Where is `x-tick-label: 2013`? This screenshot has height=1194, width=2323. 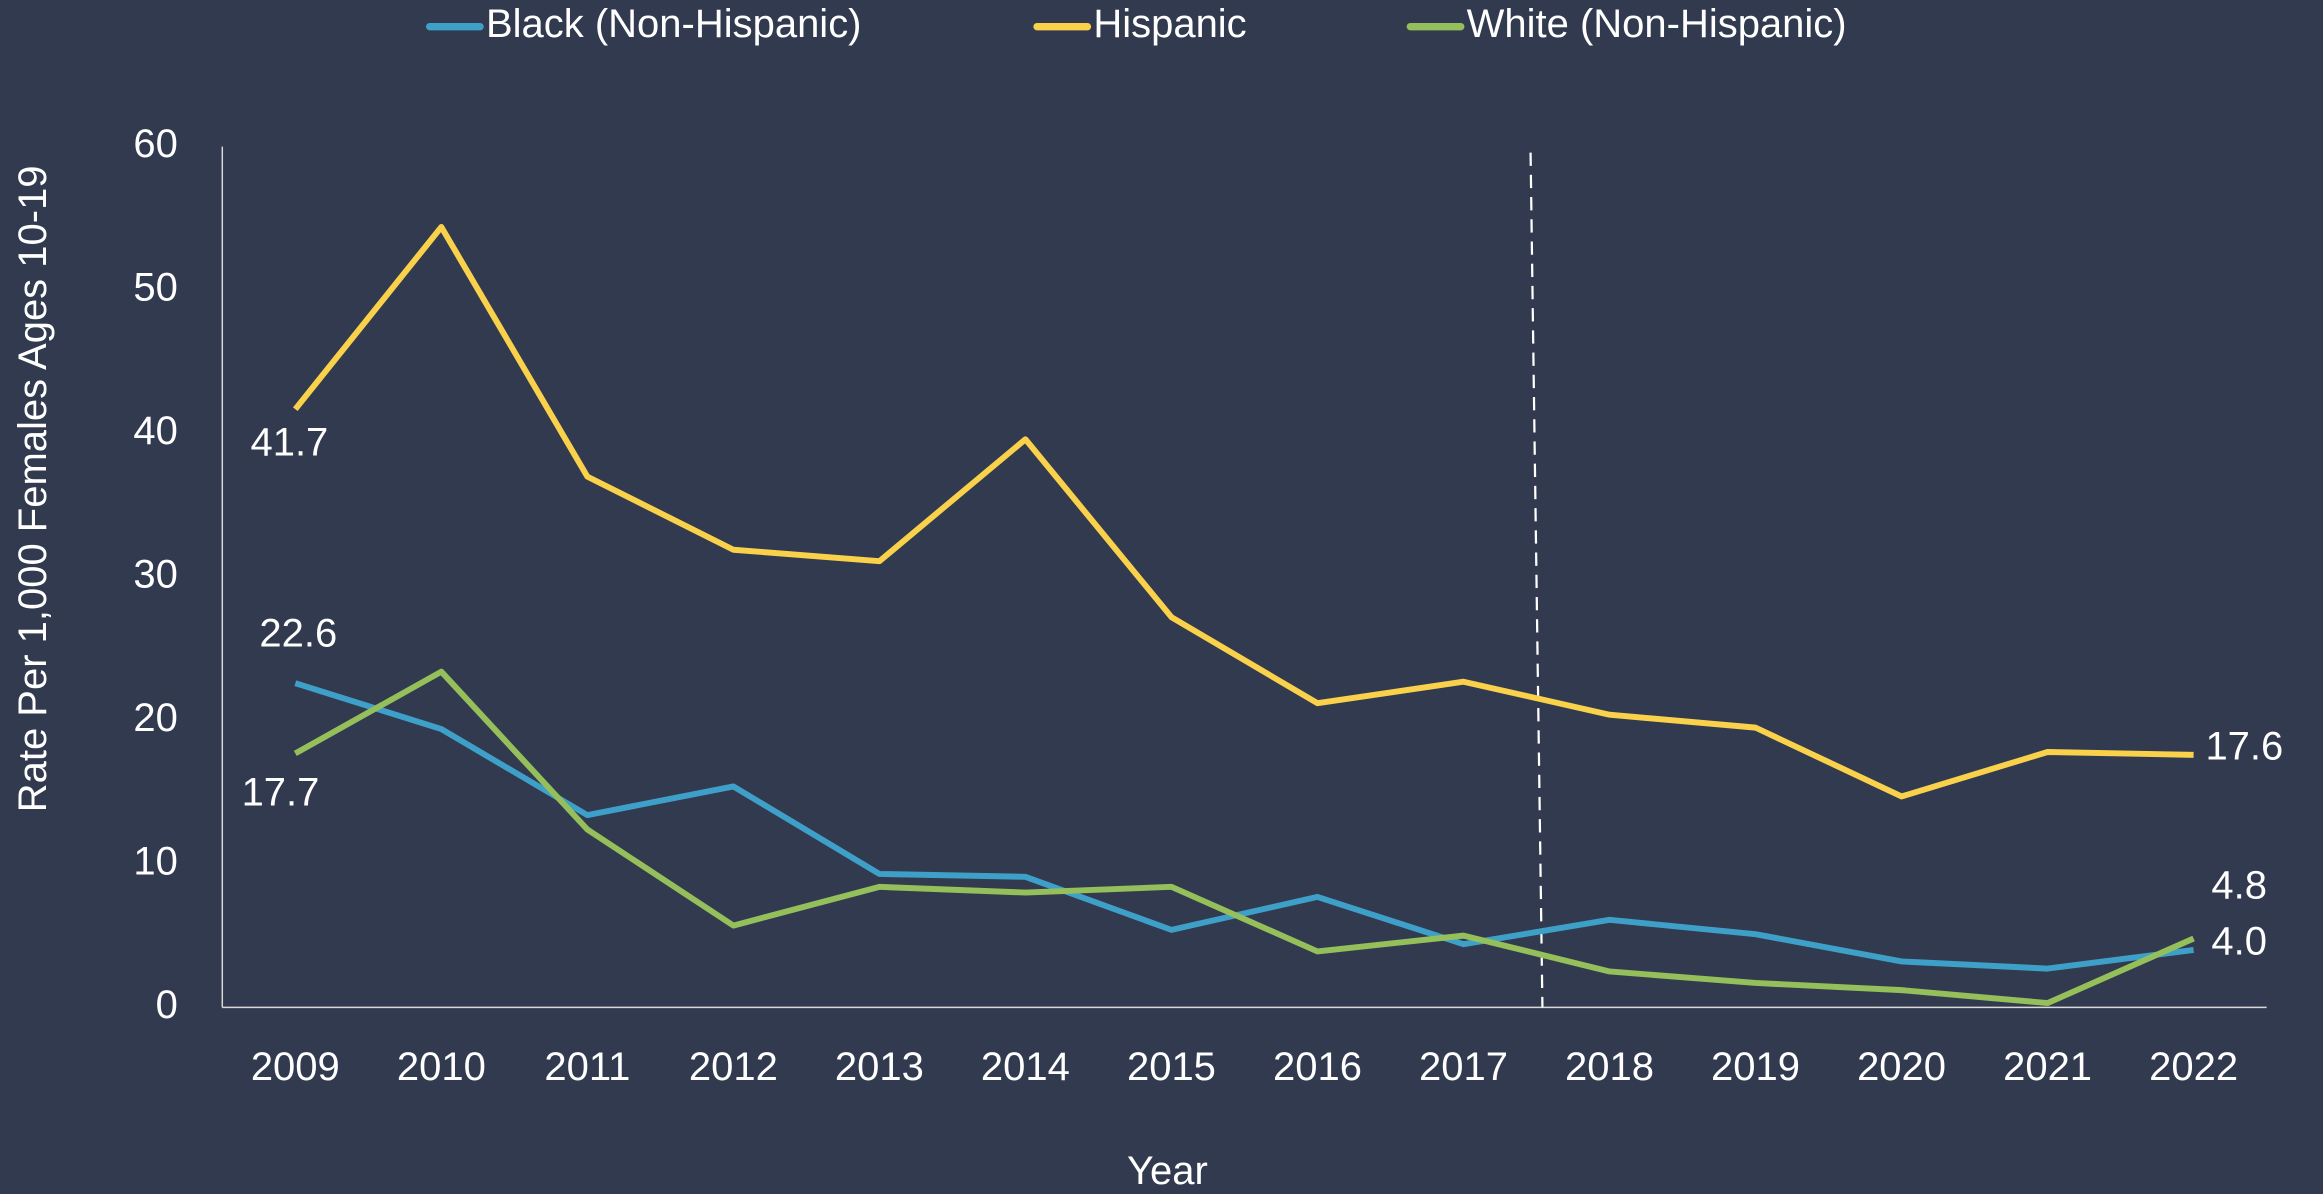
x-tick-label: 2013 is located at coordinates (879, 1067).